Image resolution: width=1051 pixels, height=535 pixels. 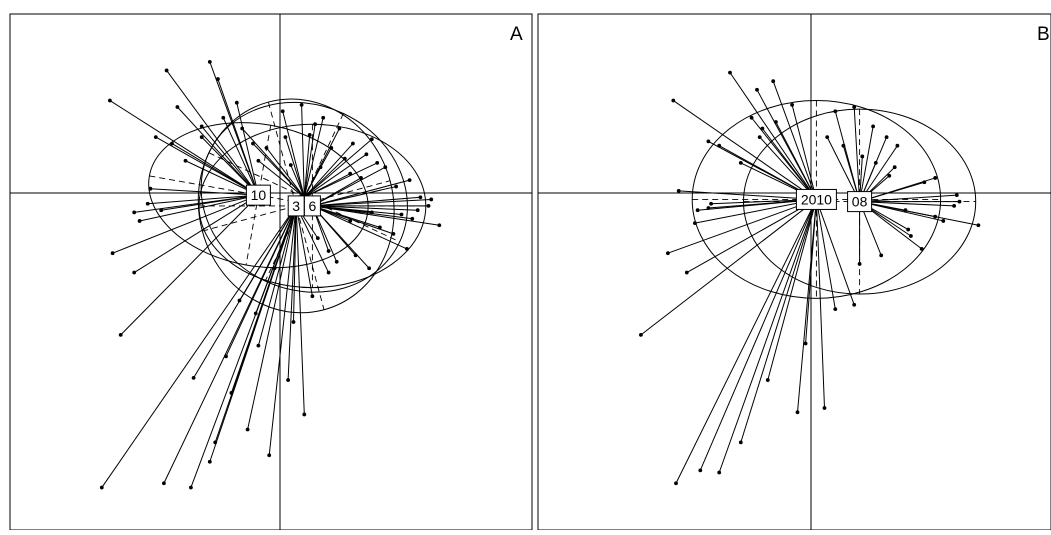 What do you see at coordinates (1043, 34) in the screenshot?
I see `panel-b-letter: B` at bounding box center [1043, 34].